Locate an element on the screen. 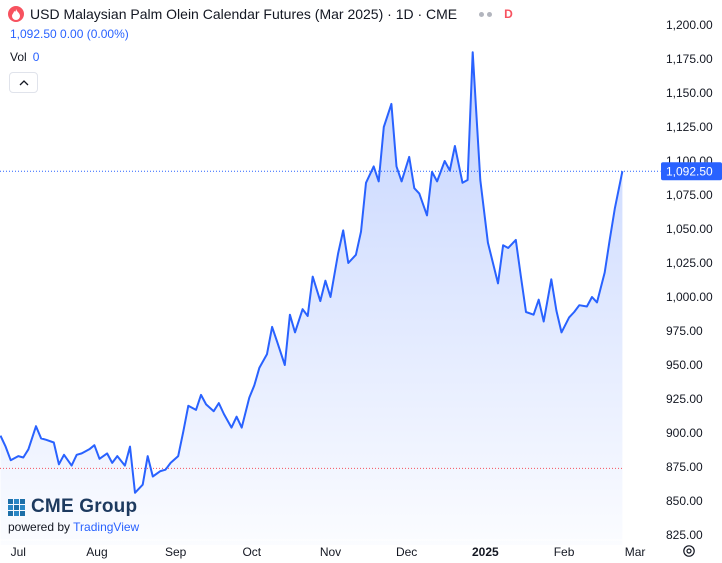 The height and width of the screenshot is (563, 722). price-tick-label: 1,050.00 is located at coordinates (689, 229).